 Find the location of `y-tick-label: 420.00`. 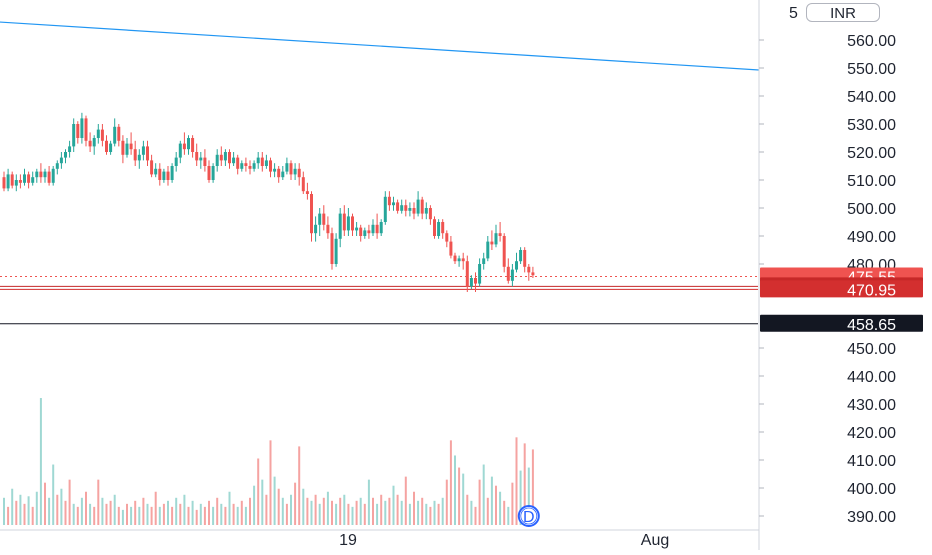

y-tick-label: 420.00 is located at coordinates (871, 433).